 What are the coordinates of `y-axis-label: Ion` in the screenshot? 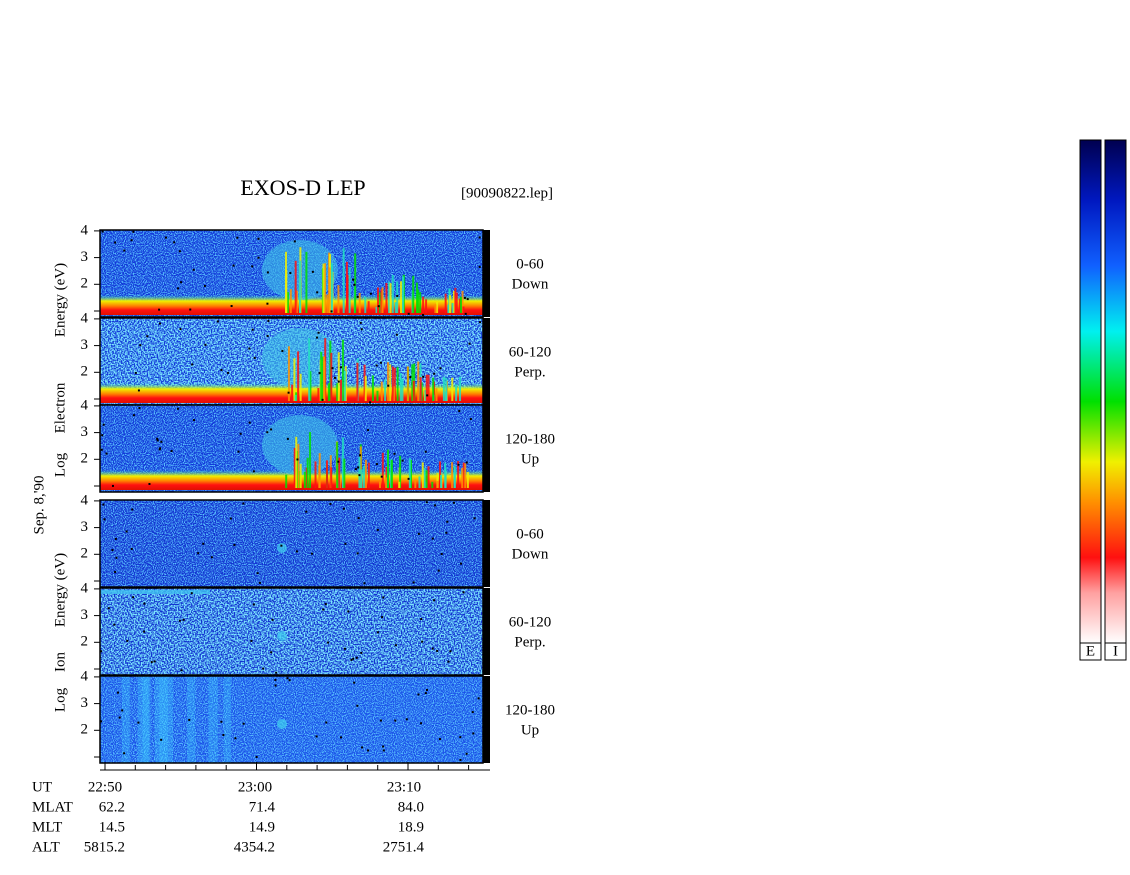 It's located at (60, 662).